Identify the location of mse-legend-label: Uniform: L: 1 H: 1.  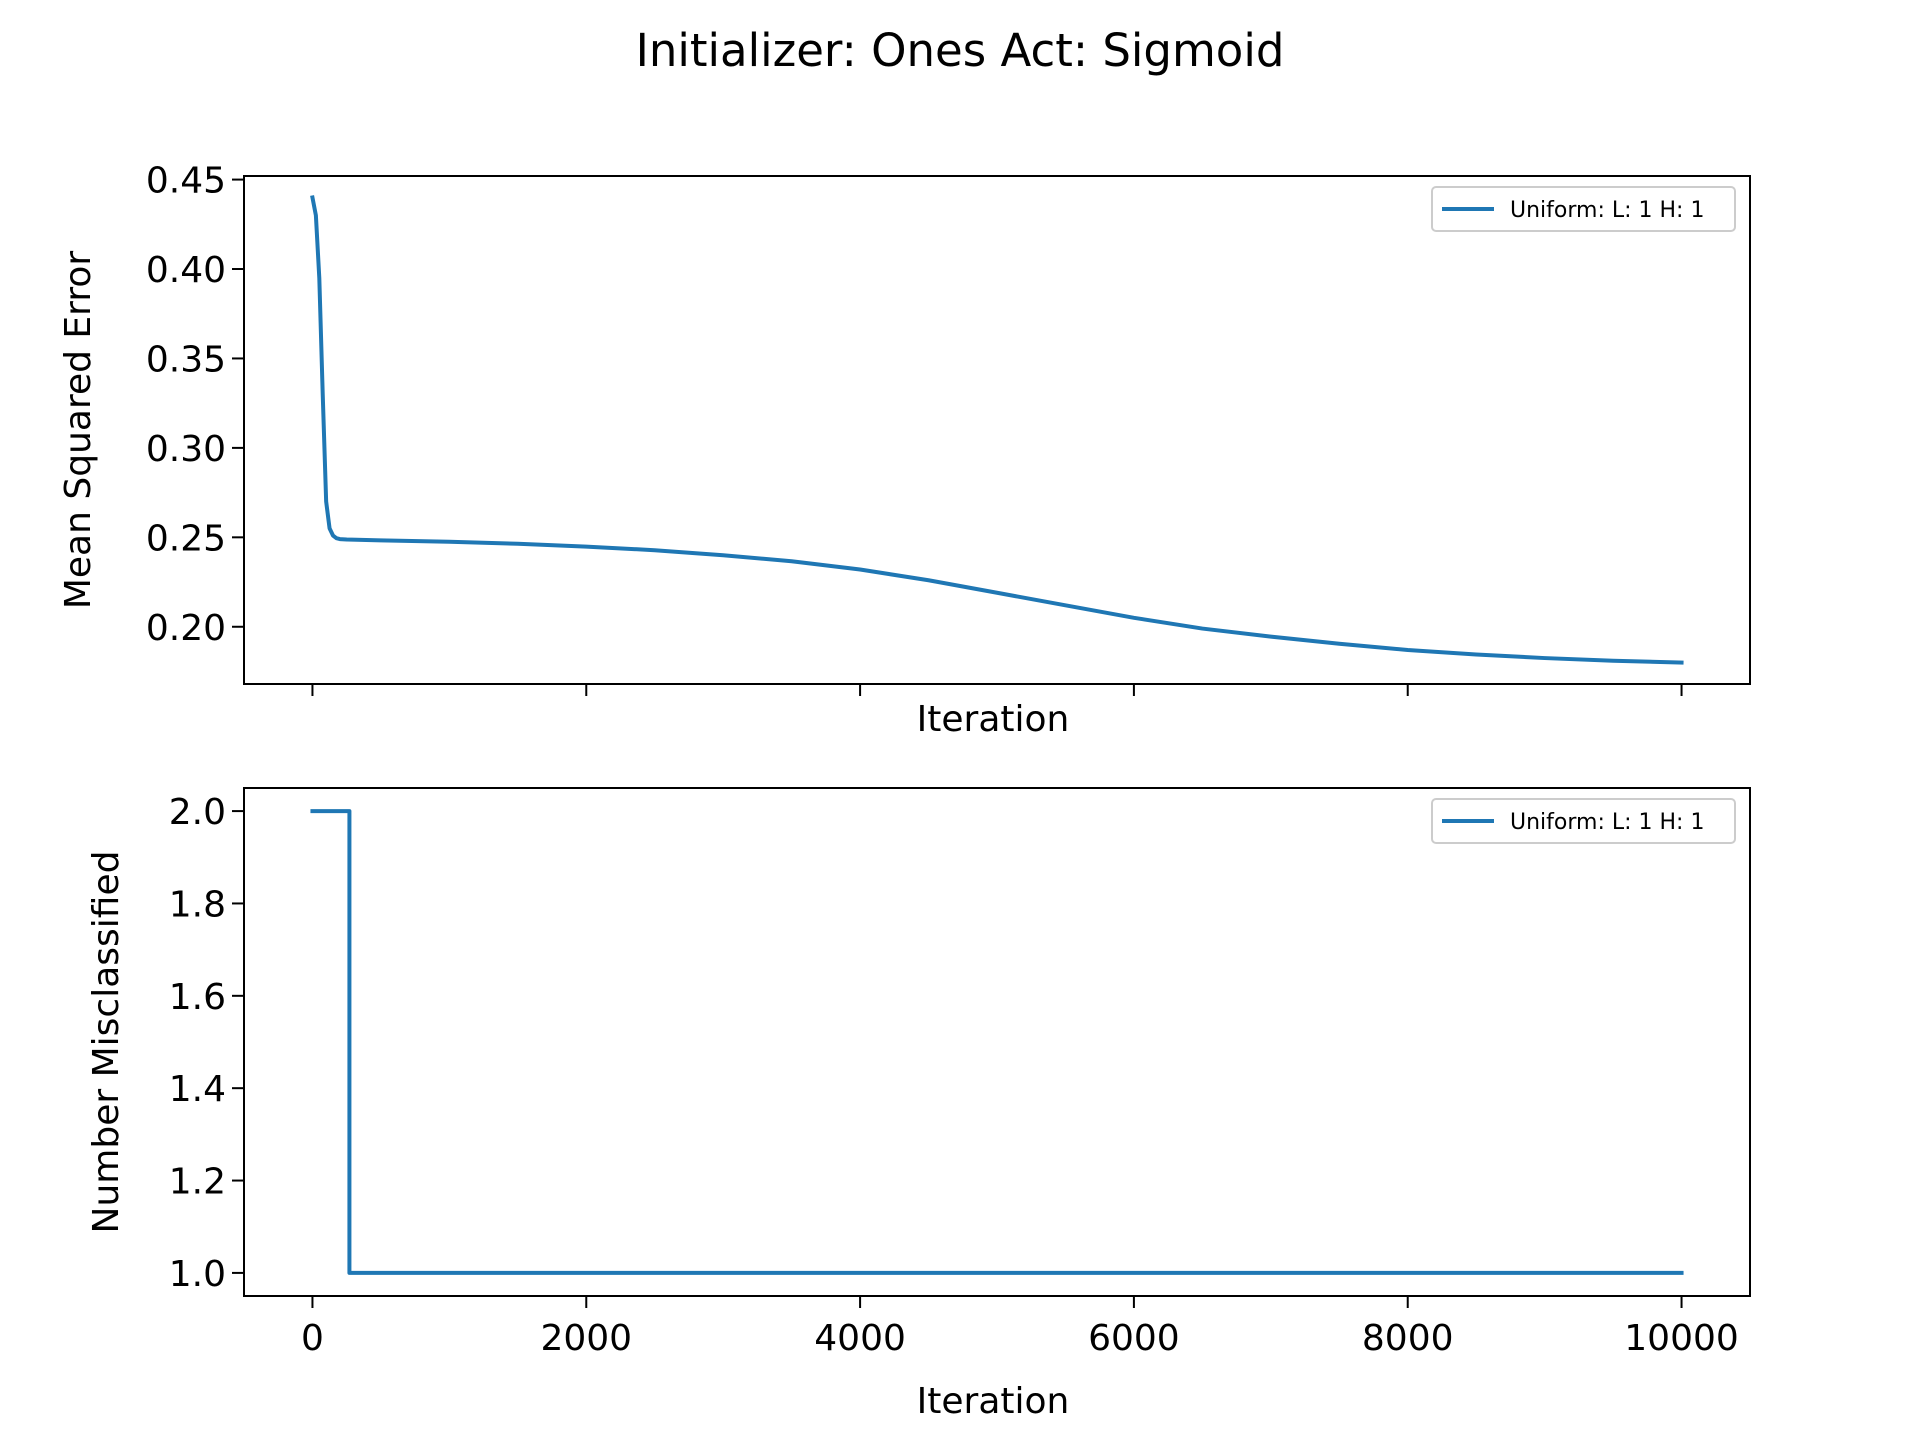
(1607, 210).